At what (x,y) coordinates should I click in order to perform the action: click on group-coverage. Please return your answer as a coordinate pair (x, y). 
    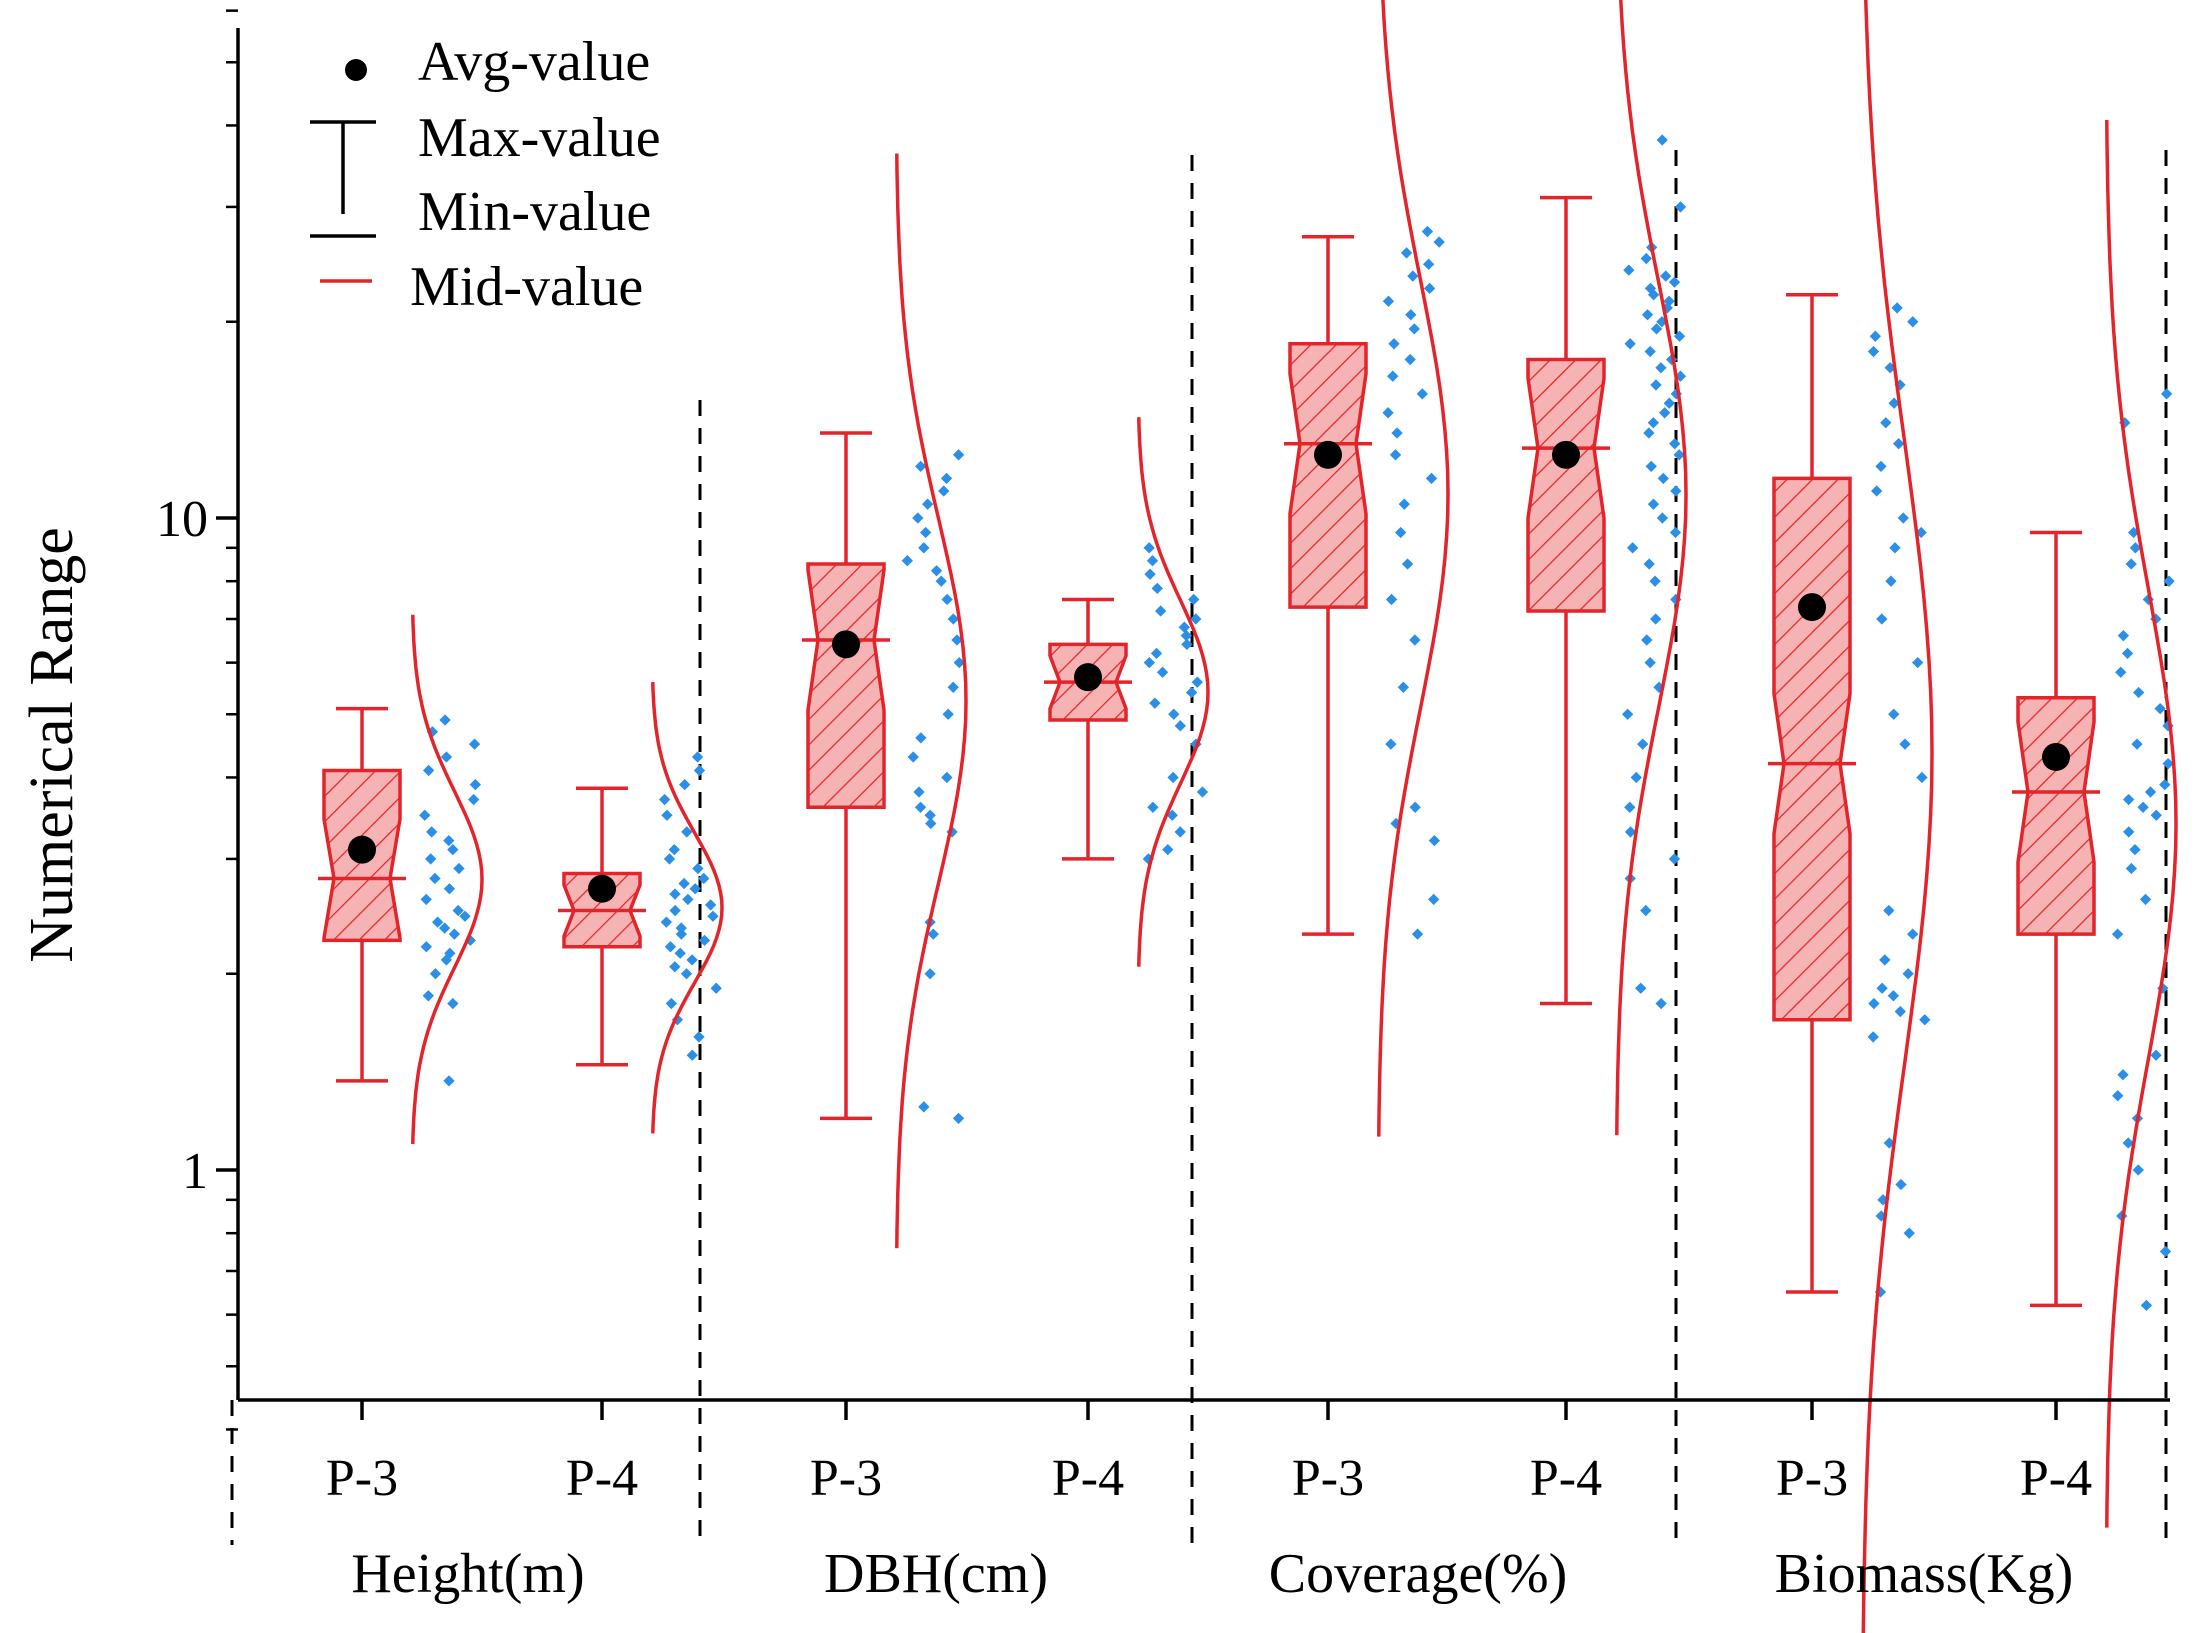
    Looking at the image, I should click on (1486, 568).